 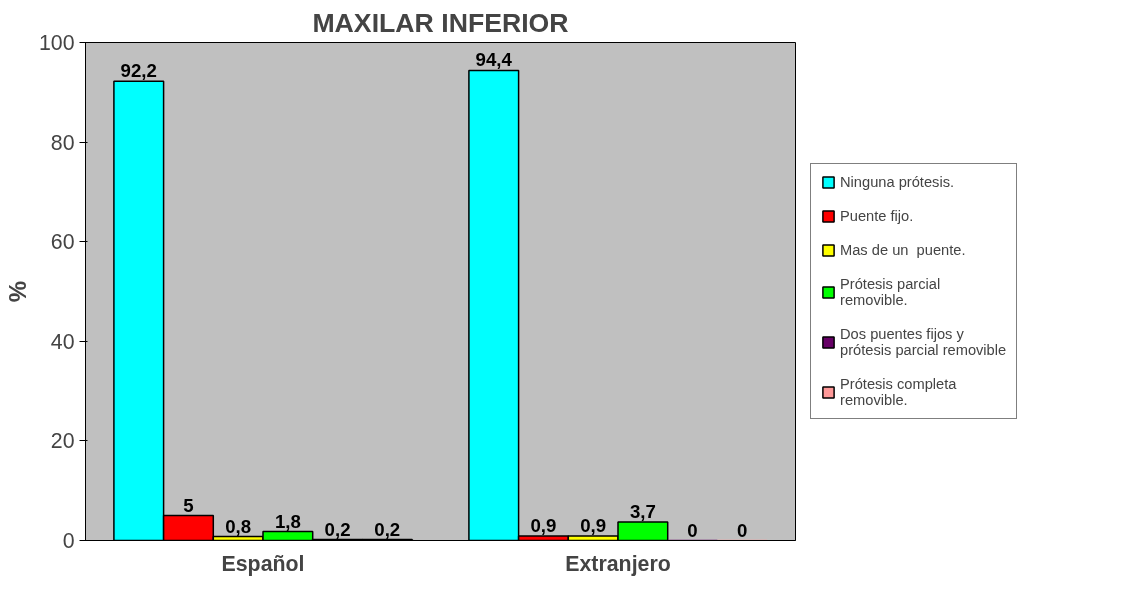 What do you see at coordinates (238, 526) in the screenshot?
I see `data-label: 0,8` at bounding box center [238, 526].